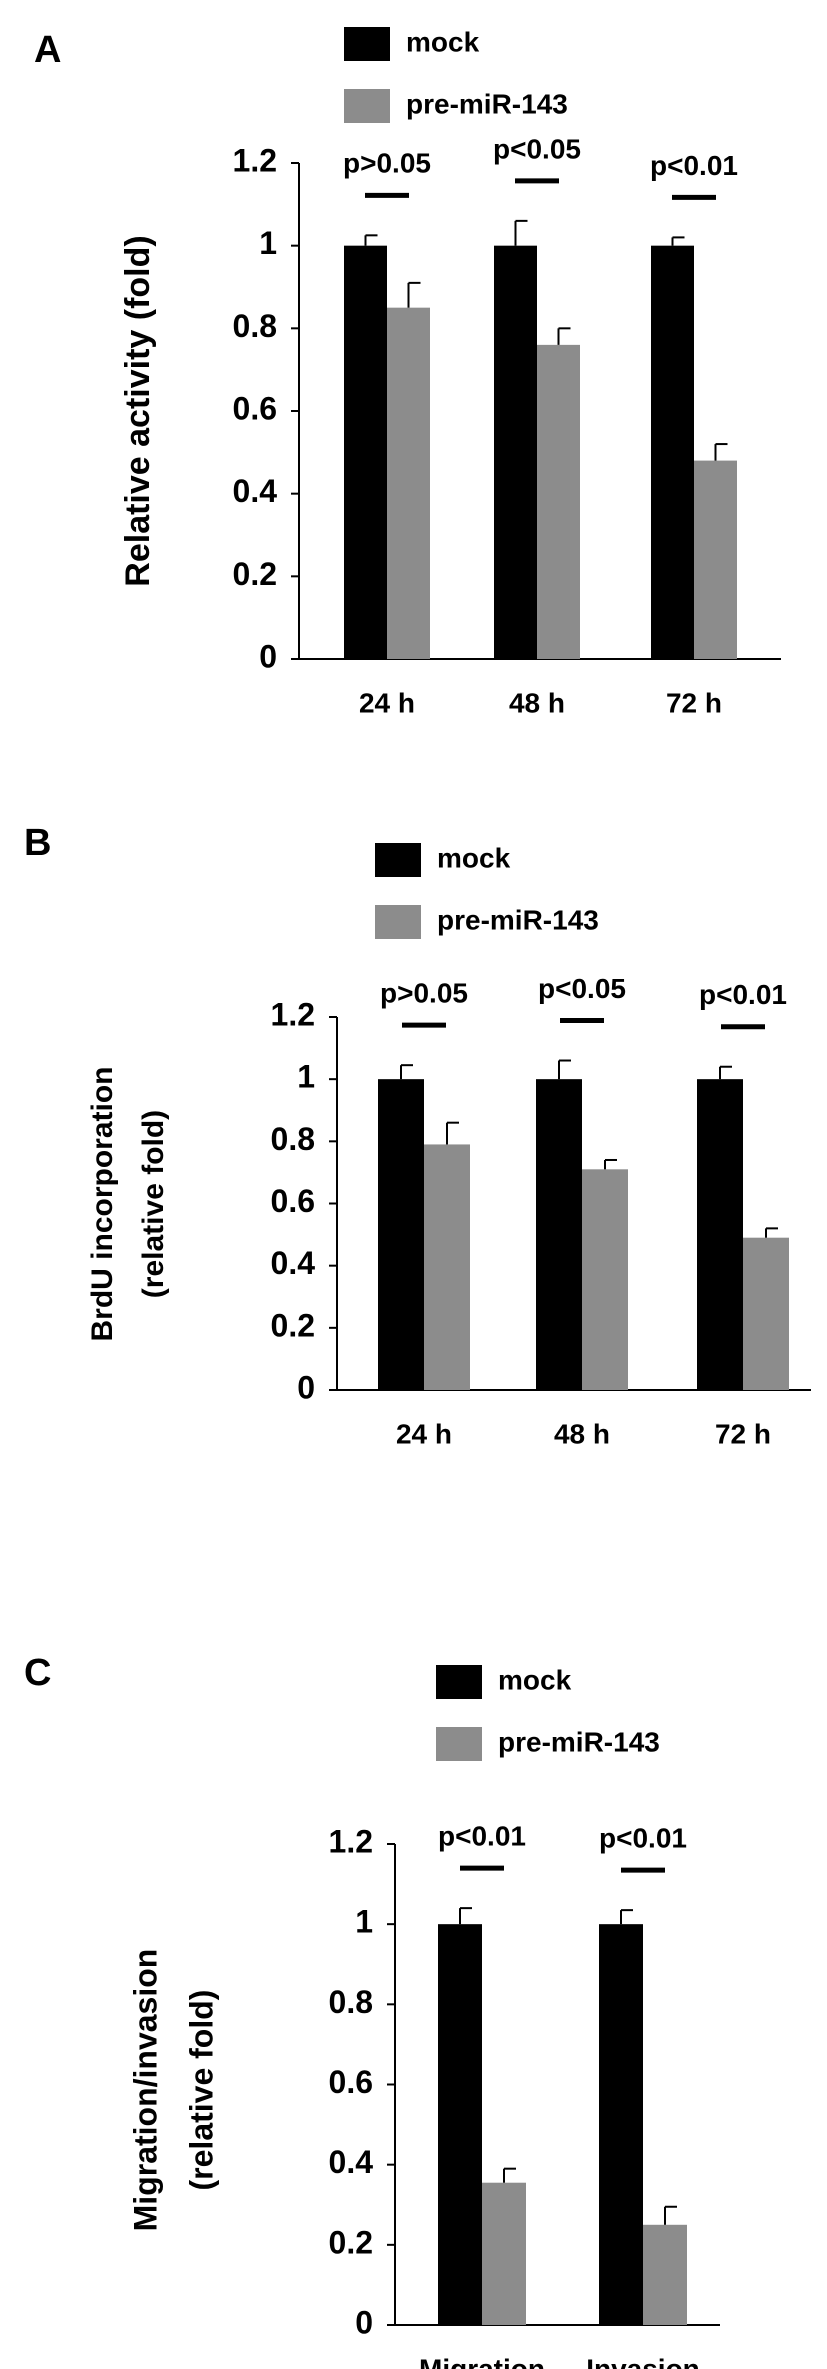 Image resolution: width=827 pixels, height=2369 pixels. What do you see at coordinates (138, 410) in the screenshot?
I see `y-axis-label: Relative activity (fold)` at bounding box center [138, 410].